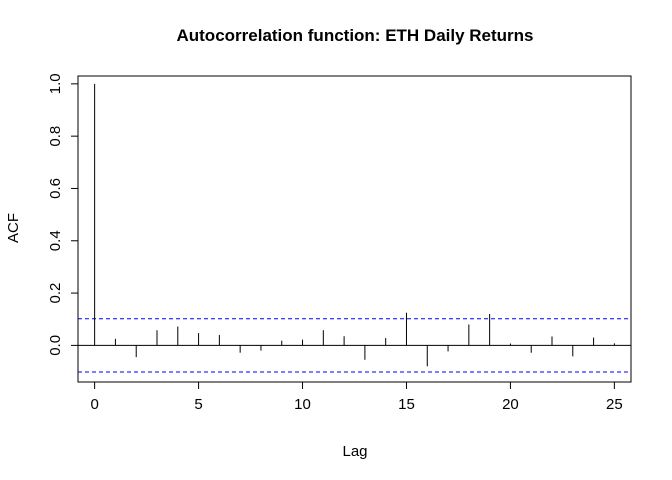 Image resolution: width=672 pixels, height=480 pixels. Describe the element at coordinates (302, 404) in the screenshot. I see `x-tick-label: 10` at that location.